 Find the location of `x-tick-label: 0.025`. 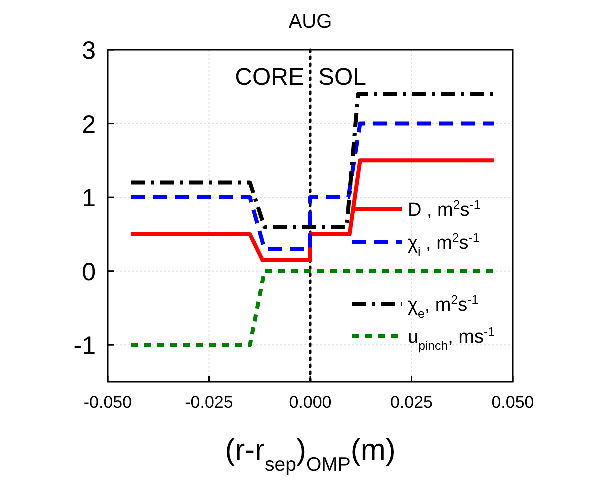

x-tick-label: 0.025 is located at coordinates (412, 402).